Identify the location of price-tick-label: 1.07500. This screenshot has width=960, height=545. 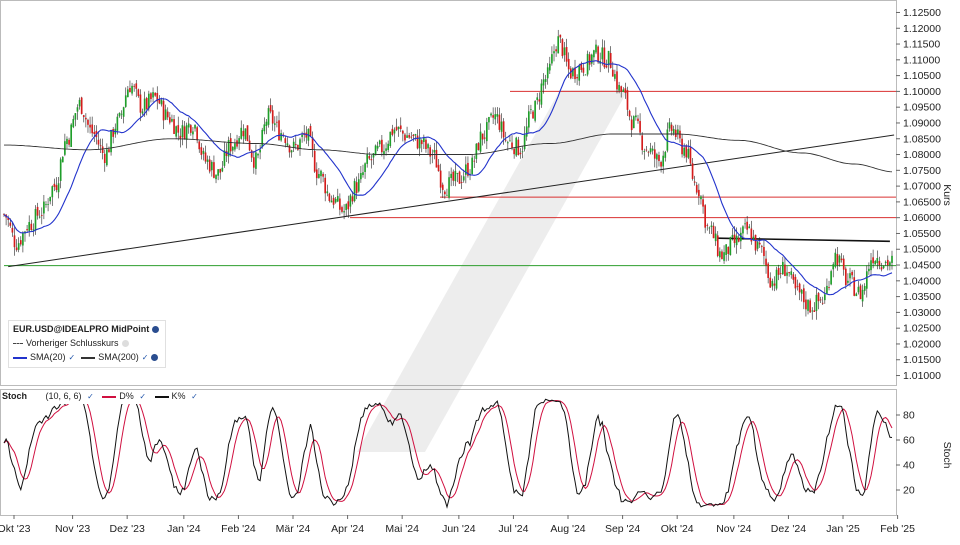
(922, 171).